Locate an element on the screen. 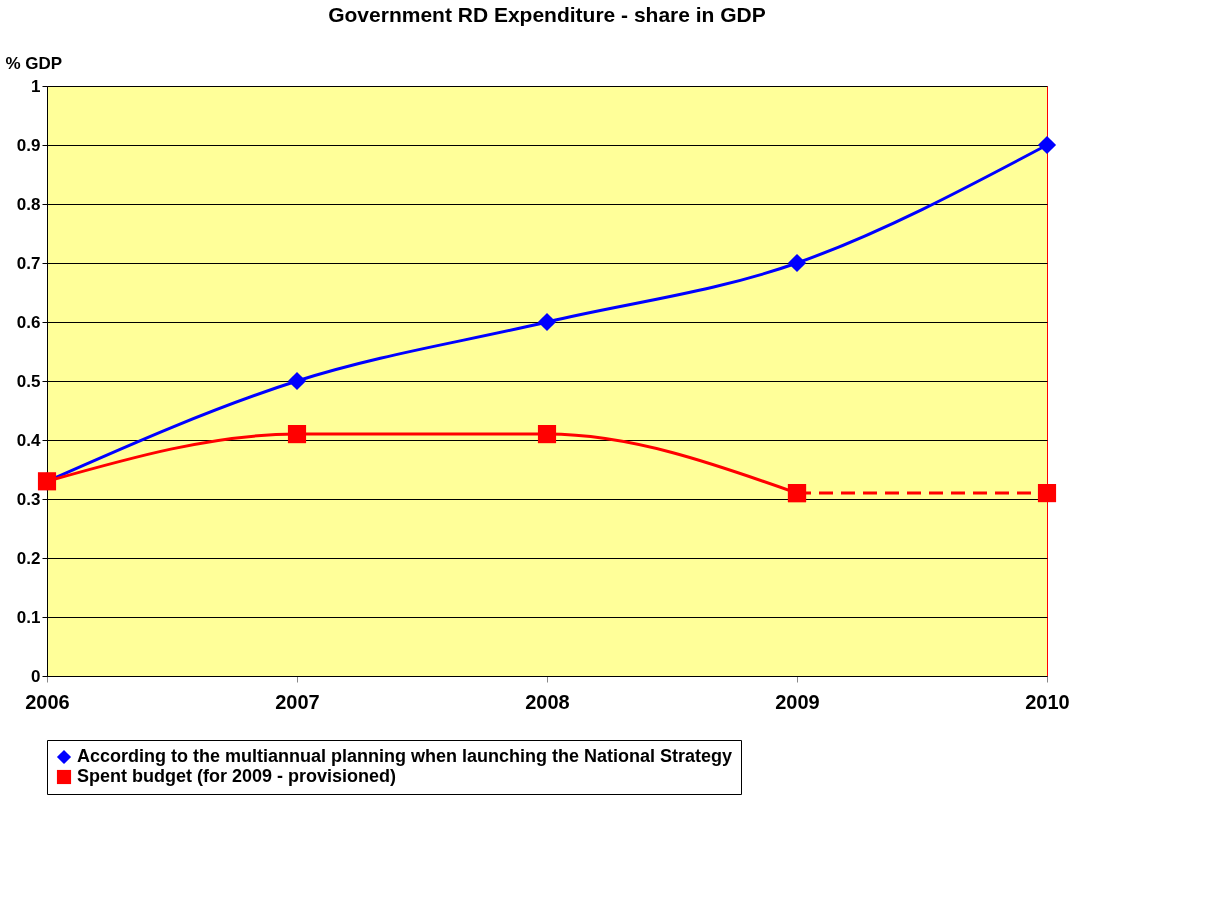 The width and height of the screenshot is (1219, 914). y-tick-label: 0.8 is located at coordinates (28, 204).